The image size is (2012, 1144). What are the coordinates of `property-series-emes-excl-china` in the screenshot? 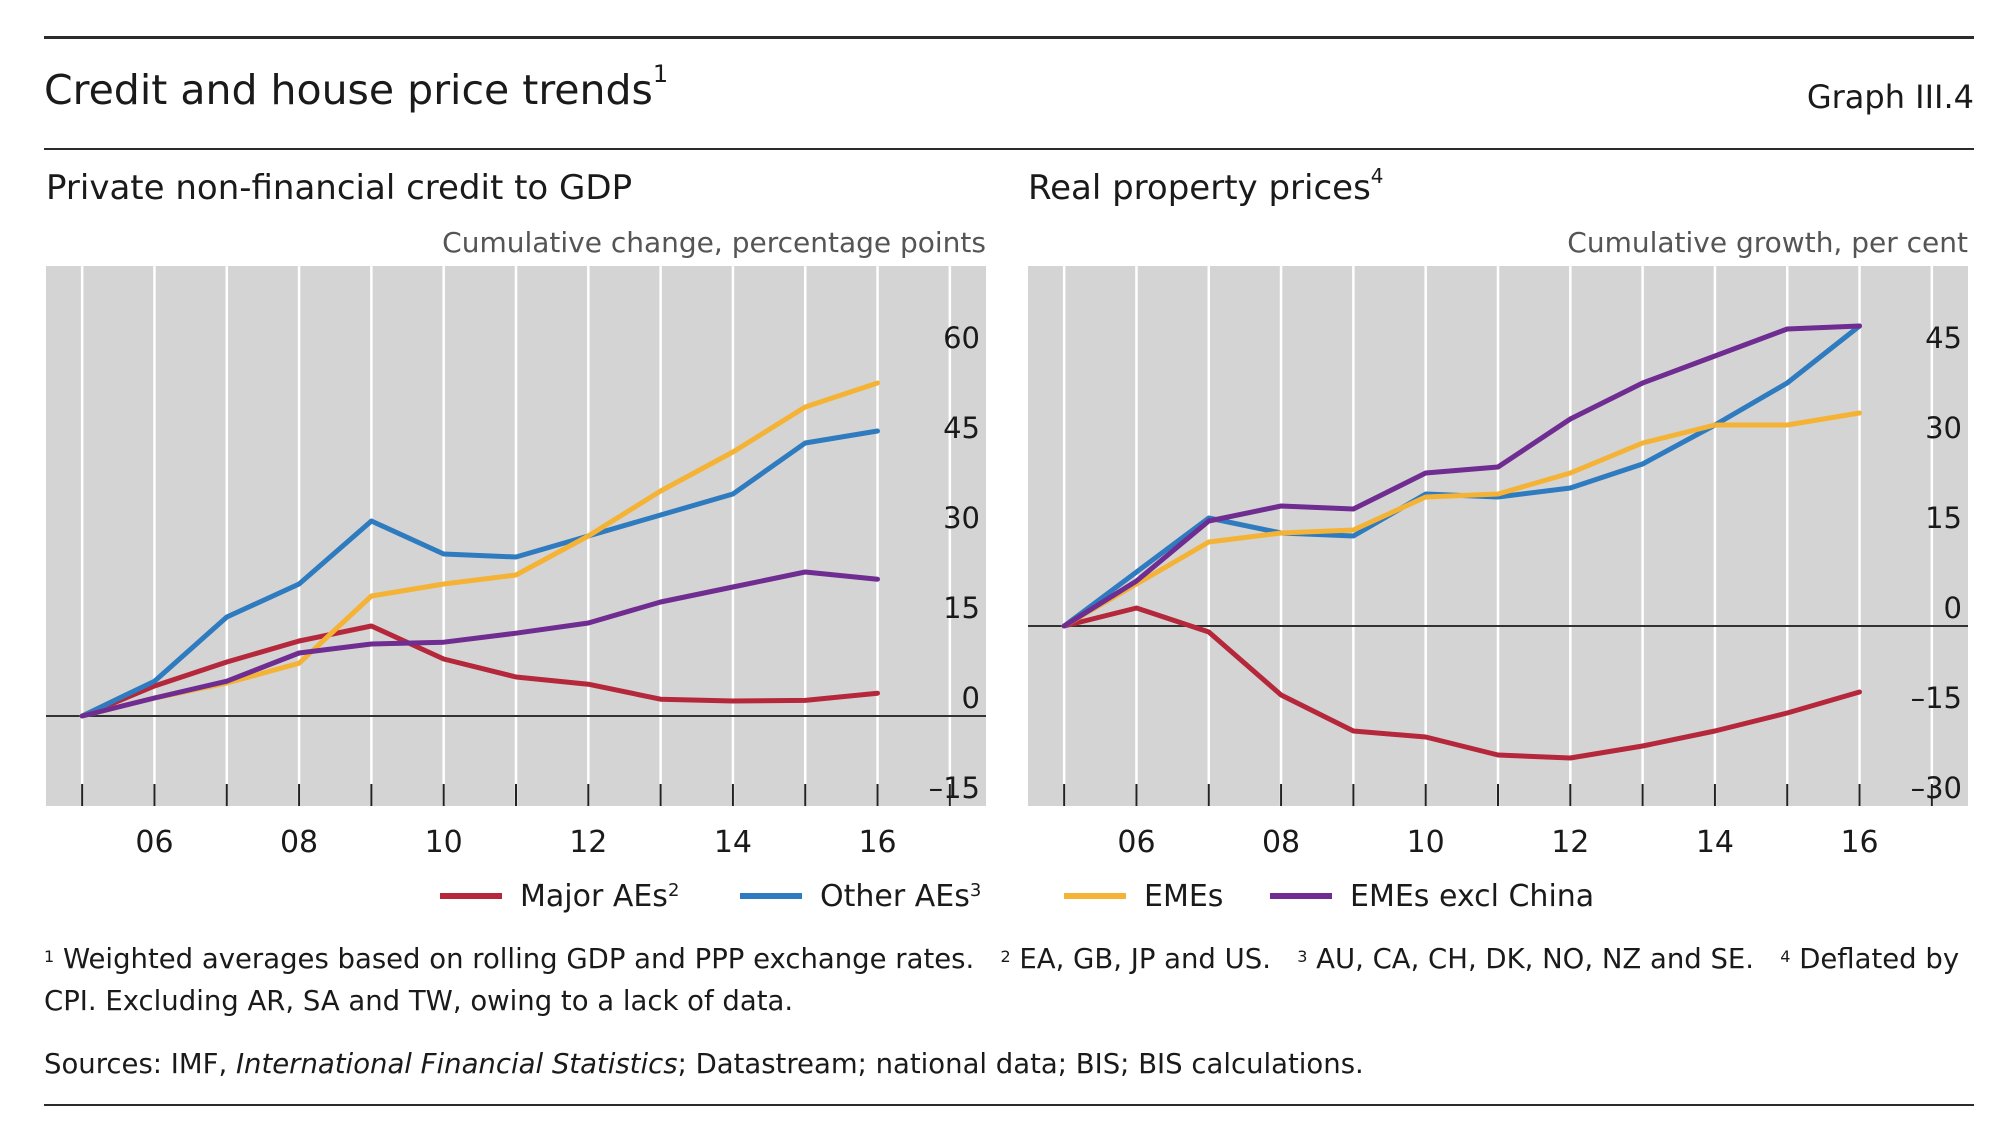 It's located at (1461, 476).